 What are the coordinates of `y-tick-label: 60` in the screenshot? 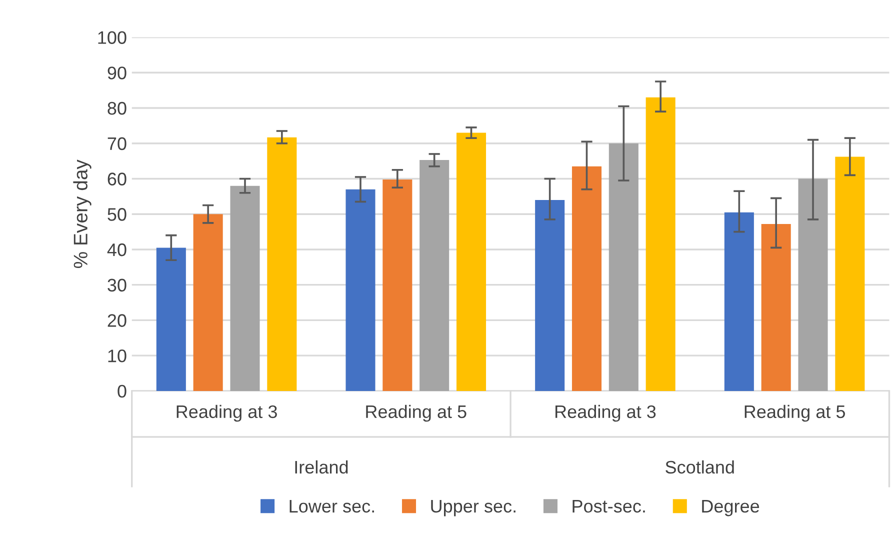 It's located at (117, 179).